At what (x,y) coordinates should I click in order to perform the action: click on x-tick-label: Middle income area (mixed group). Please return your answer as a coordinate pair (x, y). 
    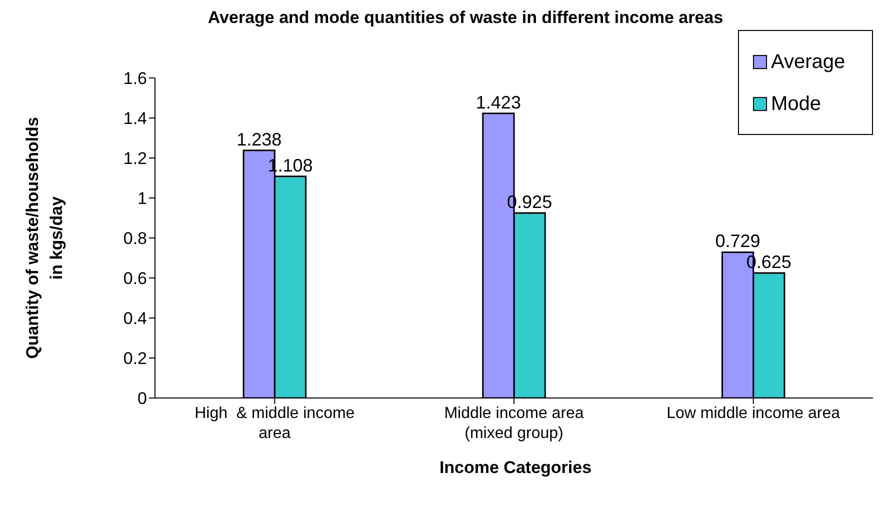
    Looking at the image, I should click on (514, 423).